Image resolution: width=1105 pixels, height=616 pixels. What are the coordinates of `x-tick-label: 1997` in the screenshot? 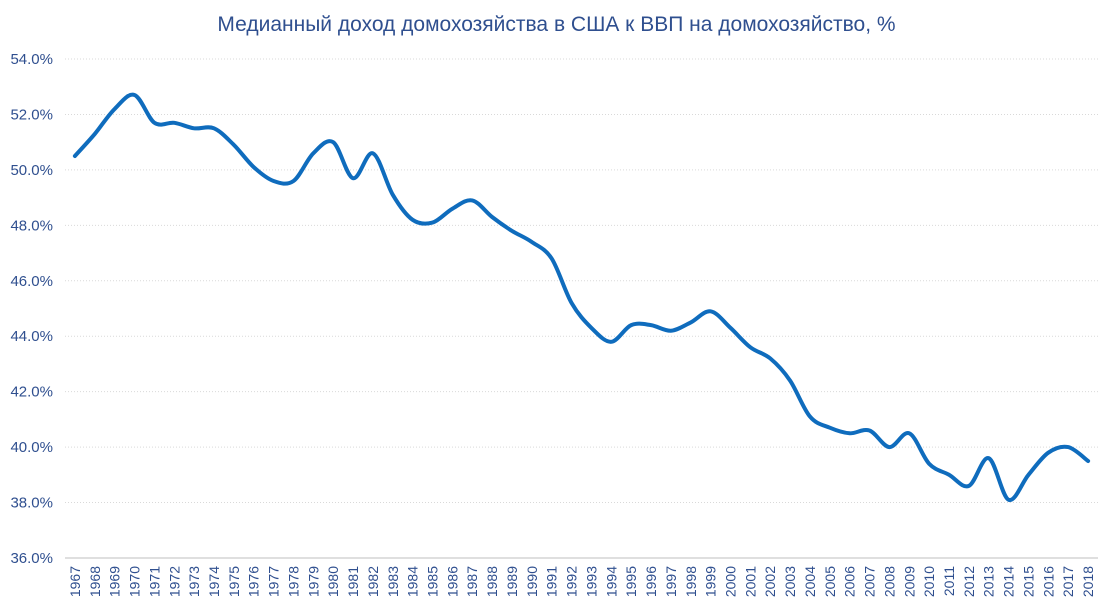 It's located at (671, 581).